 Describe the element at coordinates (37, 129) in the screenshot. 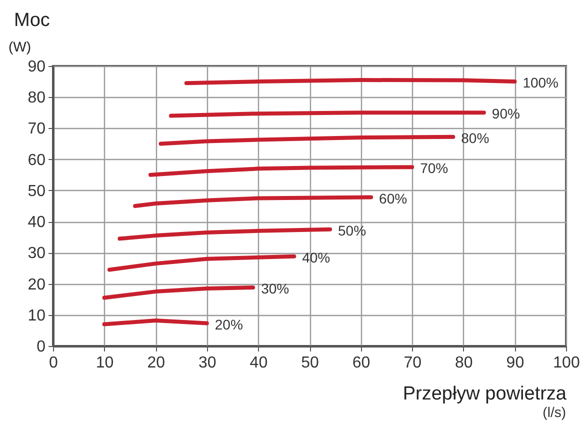

I see `y-tick-label: 70` at that location.